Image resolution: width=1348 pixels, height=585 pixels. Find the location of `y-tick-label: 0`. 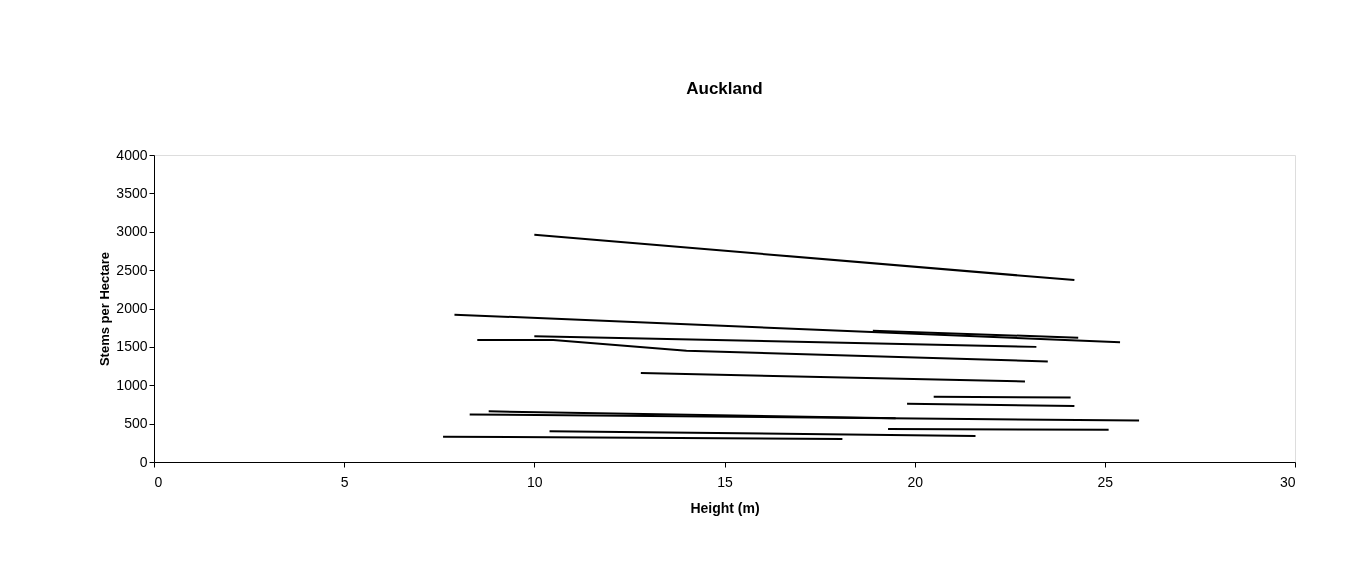

y-tick-label: 0 is located at coordinates (143, 461).